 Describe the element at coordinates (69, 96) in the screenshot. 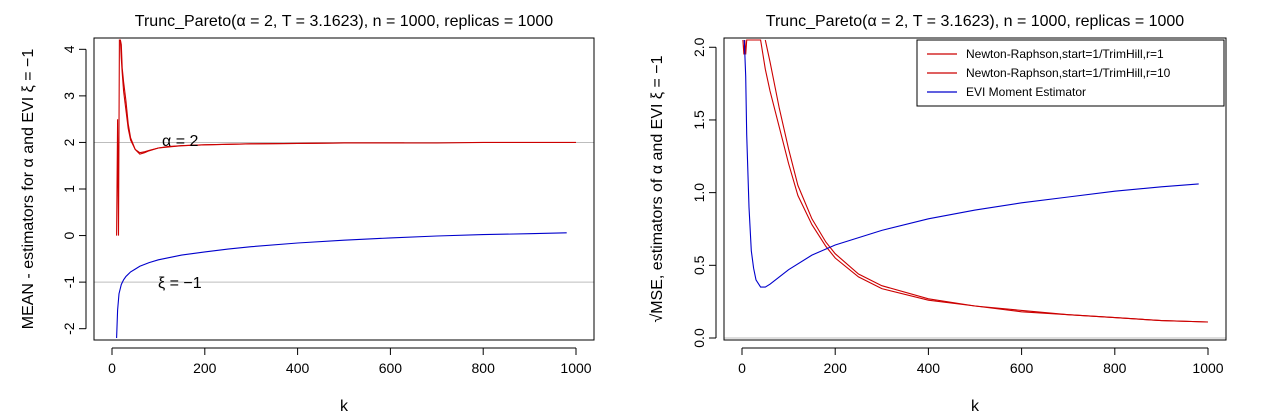

I see `left-y-tick-label: 3` at that location.